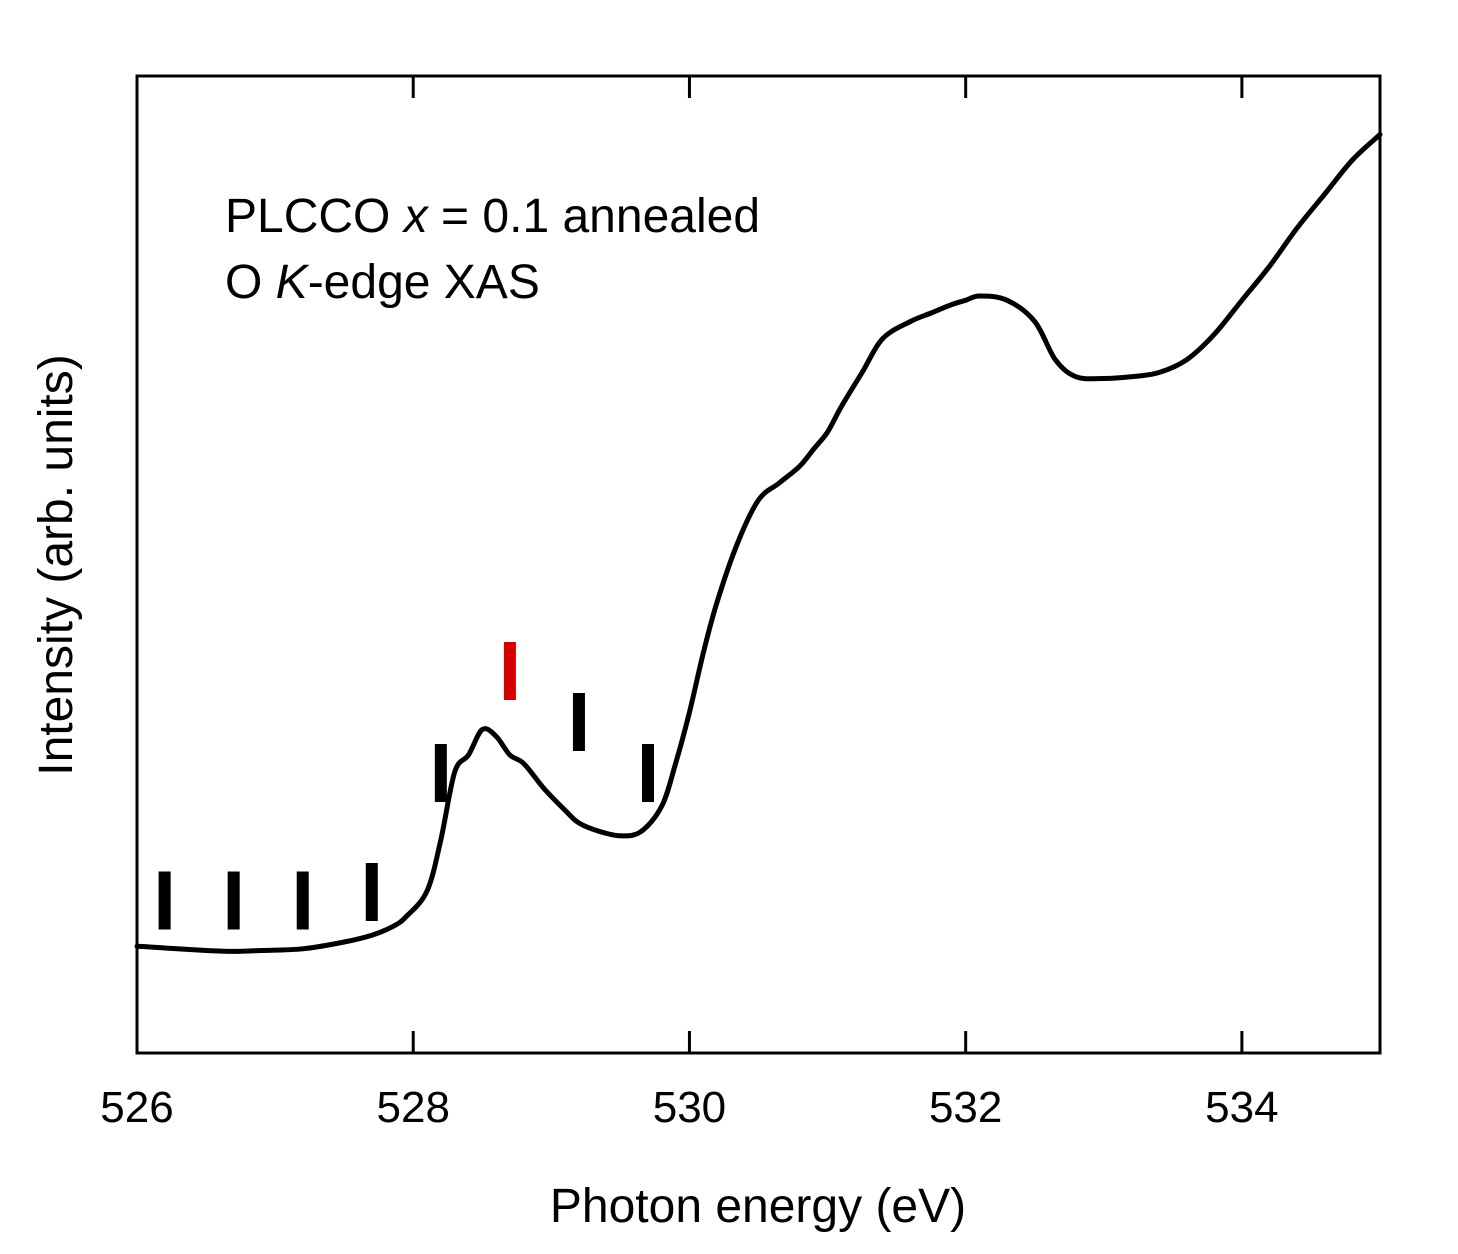 Image resolution: width=1458 pixels, height=1254 pixels. What do you see at coordinates (406, 786) in the screenshot?
I see `peak-markers` at bounding box center [406, 786].